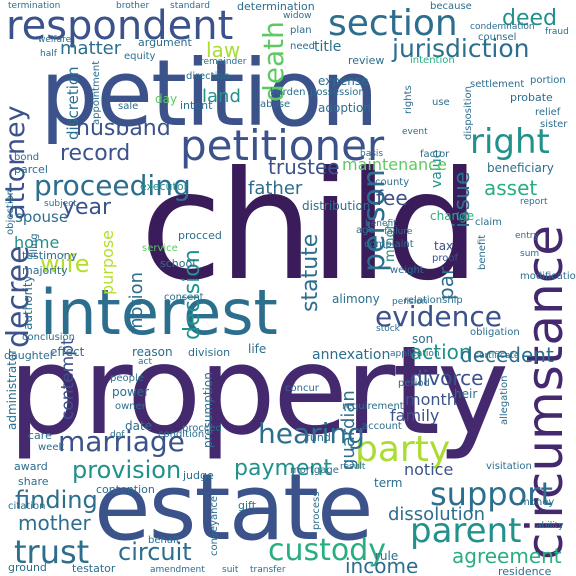  What do you see at coordinates (164, 186) in the screenshot?
I see `word-executor: executor` at bounding box center [164, 186].